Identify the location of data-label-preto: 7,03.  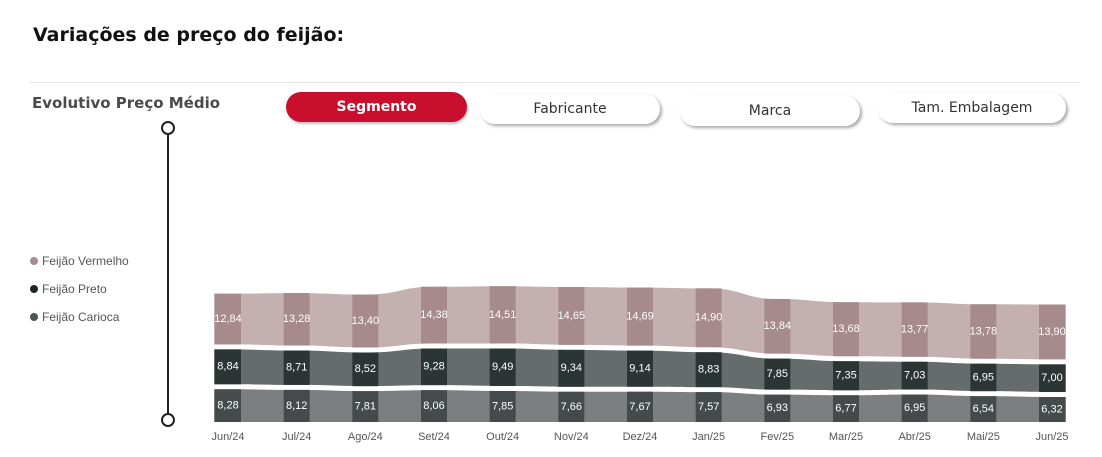
(914, 376).